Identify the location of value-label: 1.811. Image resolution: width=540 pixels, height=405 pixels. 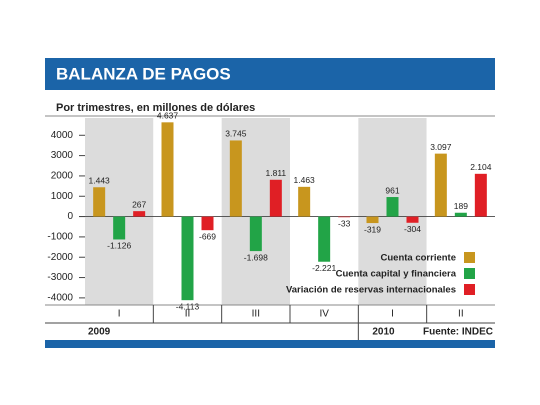
(276, 173).